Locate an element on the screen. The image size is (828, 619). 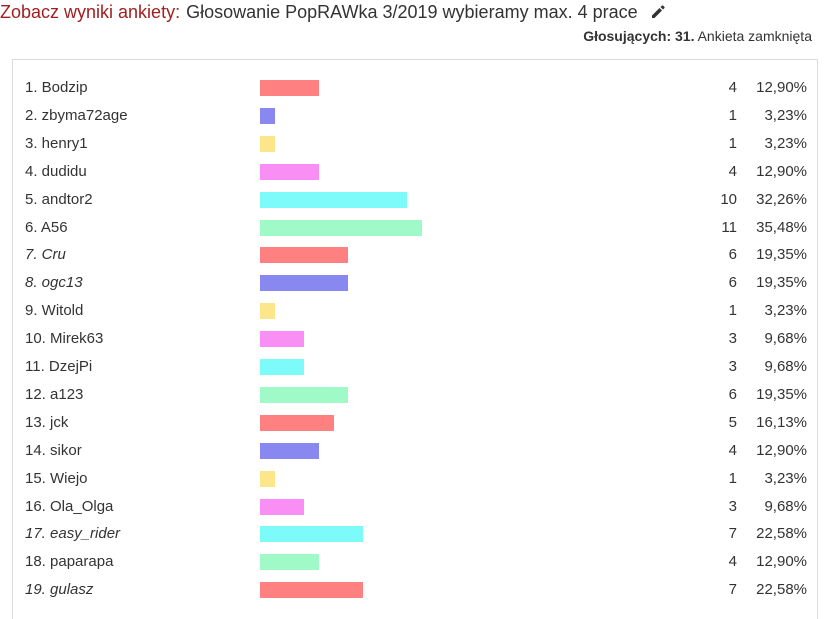
poll-option-label: 12. a123 is located at coordinates (54, 394).